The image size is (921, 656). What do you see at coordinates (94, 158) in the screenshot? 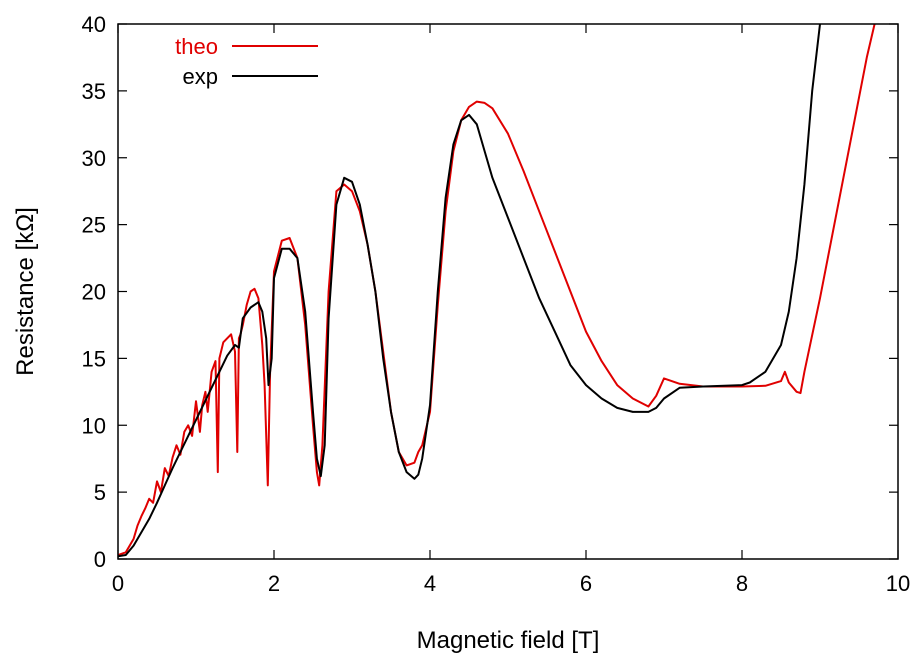
I see `y-tick-label: 30` at bounding box center [94, 158].